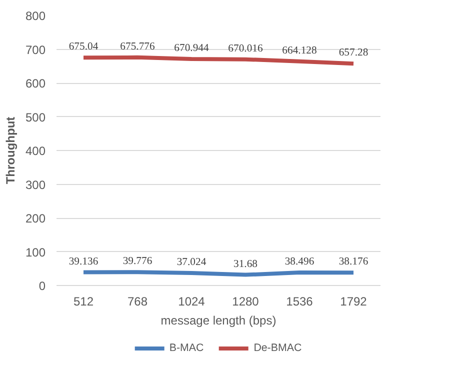 Image resolution: width=466 pixels, height=380 pixels. I want to click on data-label: 39.136, so click(83, 262).